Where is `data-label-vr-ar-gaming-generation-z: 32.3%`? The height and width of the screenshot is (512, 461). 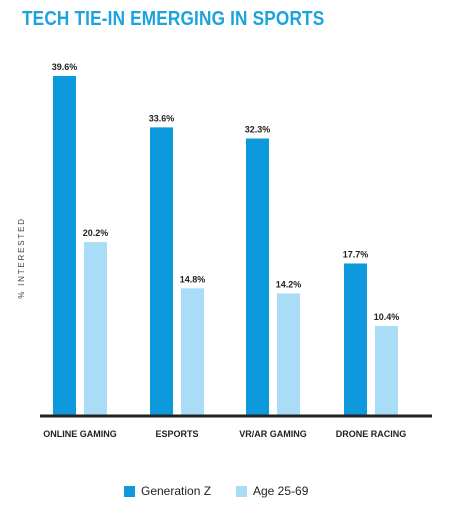
data-label-vr-ar-gaming-generation-z: 32.3% is located at coordinates (258, 129).